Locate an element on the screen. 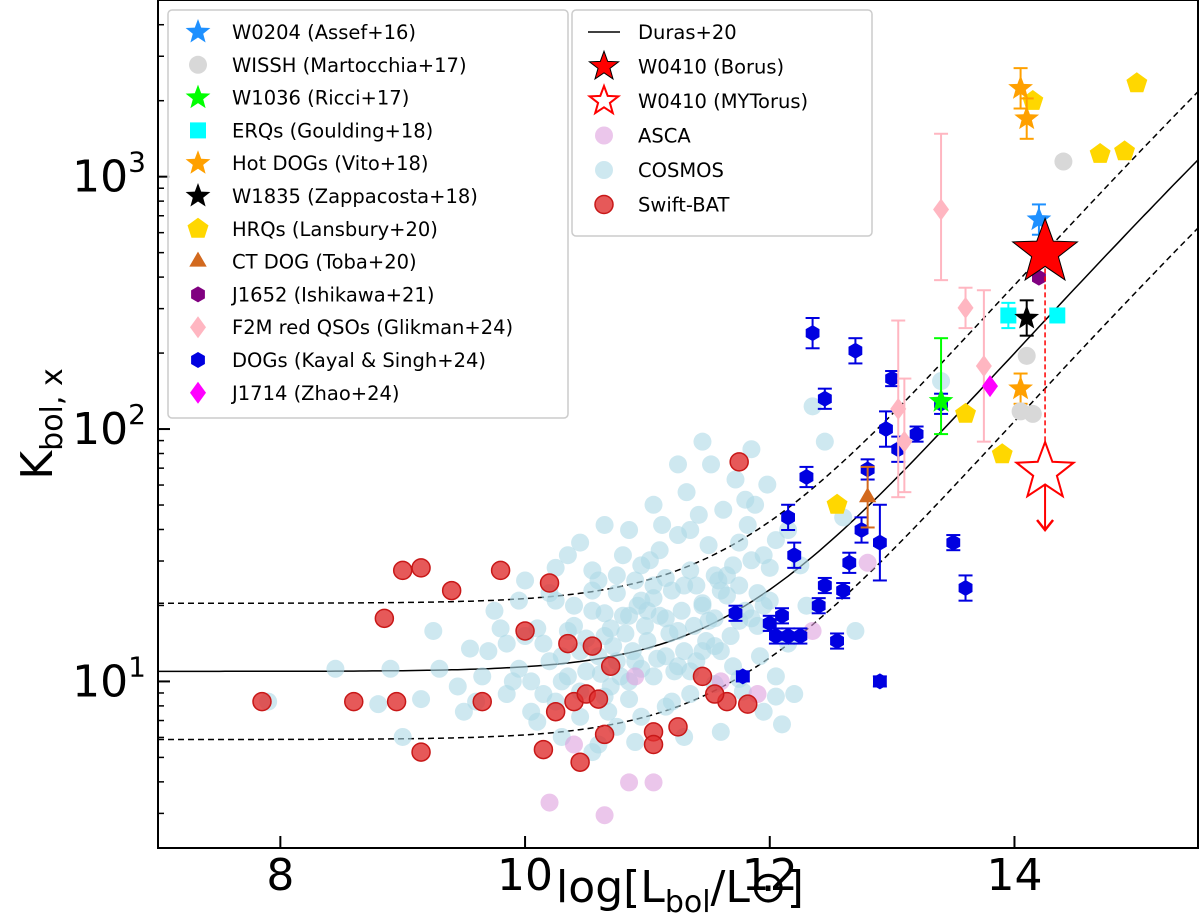 The height and width of the screenshot is (918, 1200). y-tick-label: 10¹ is located at coordinates (109, 678).